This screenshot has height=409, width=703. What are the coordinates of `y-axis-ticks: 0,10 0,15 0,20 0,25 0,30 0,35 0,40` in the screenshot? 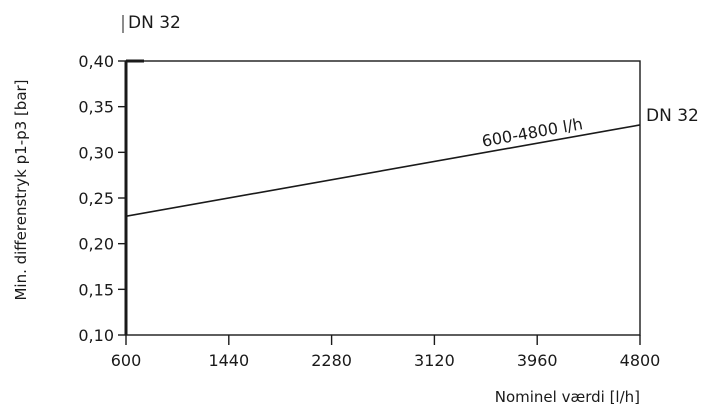 It's located at (102, 198).